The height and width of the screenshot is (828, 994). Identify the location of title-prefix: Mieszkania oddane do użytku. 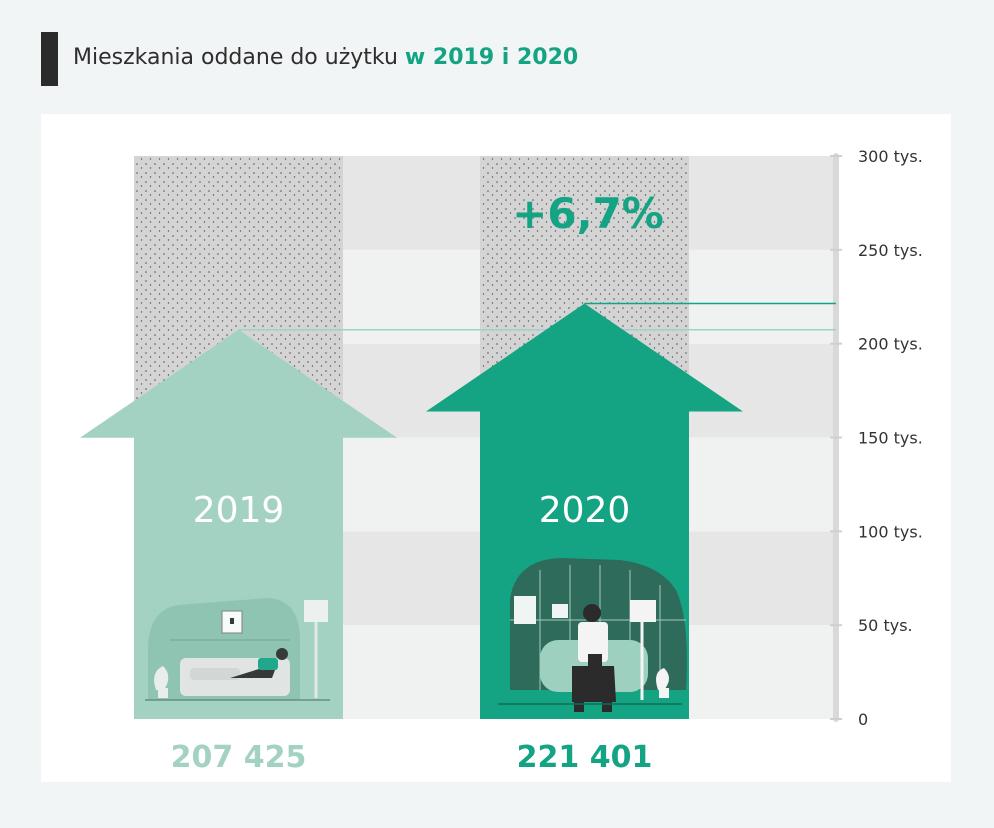
(239, 57).